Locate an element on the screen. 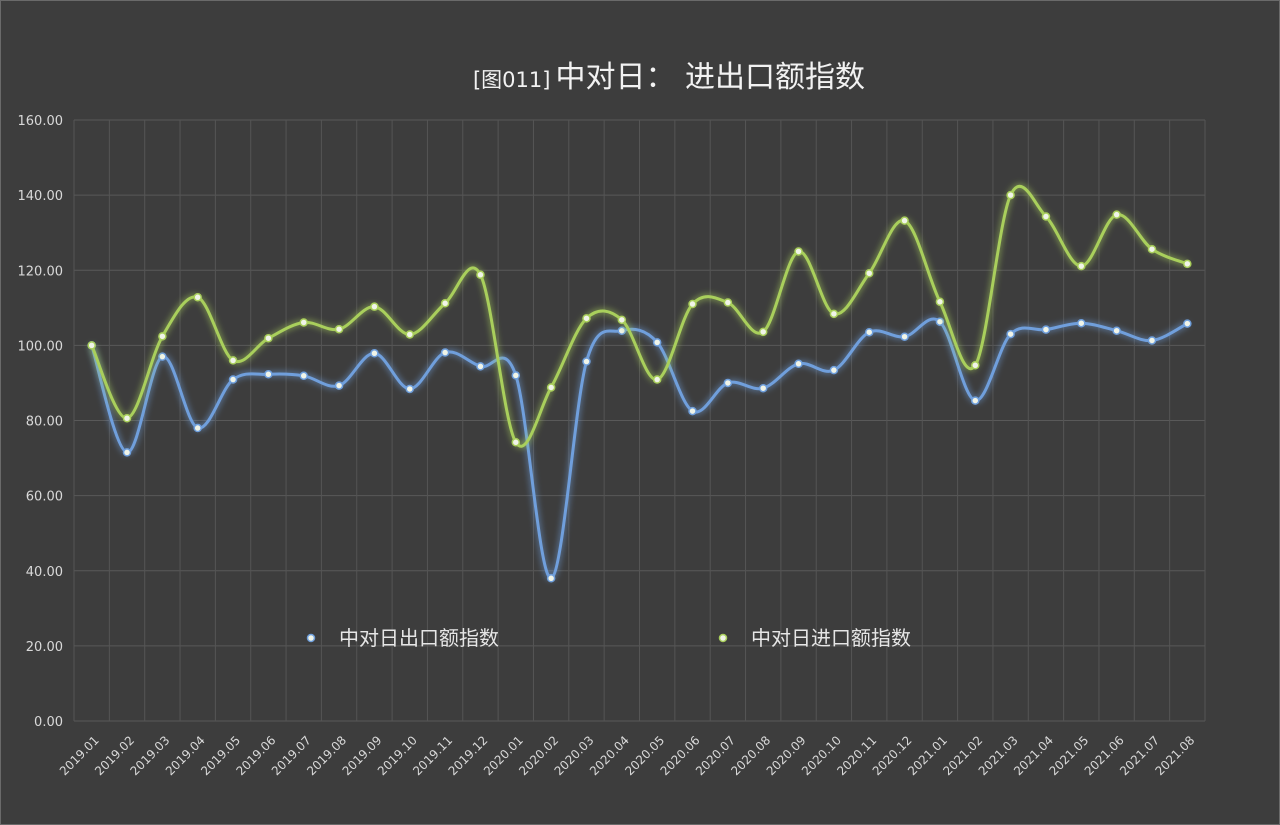 The width and height of the screenshot is (1280, 825). legend-item: 中对日出口额指数 is located at coordinates (395, 638).